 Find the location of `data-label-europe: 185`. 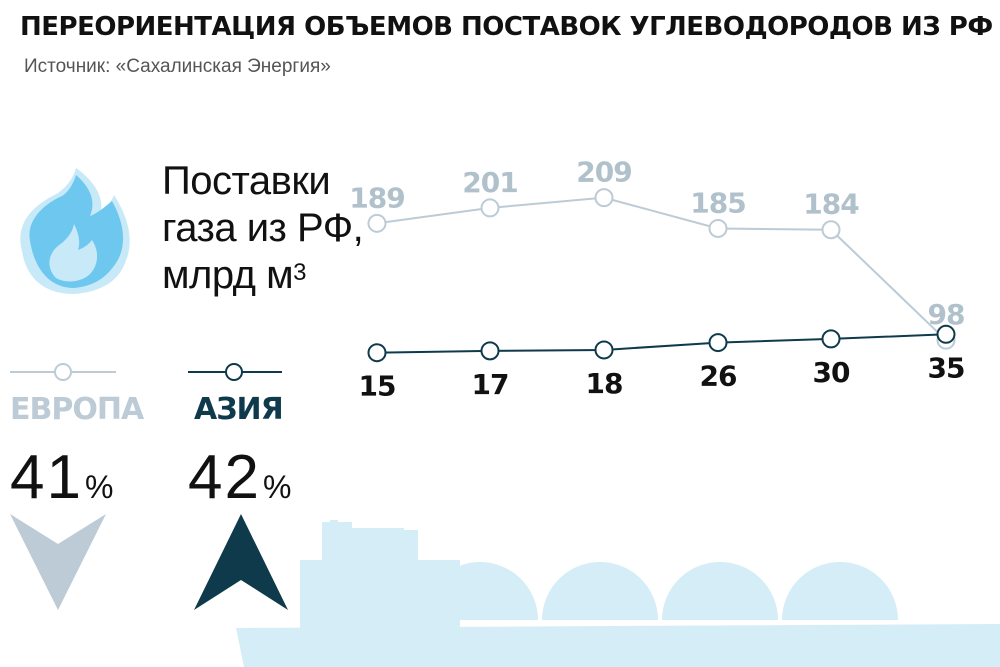

data-label-europe: 185 is located at coordinates (717, 202).